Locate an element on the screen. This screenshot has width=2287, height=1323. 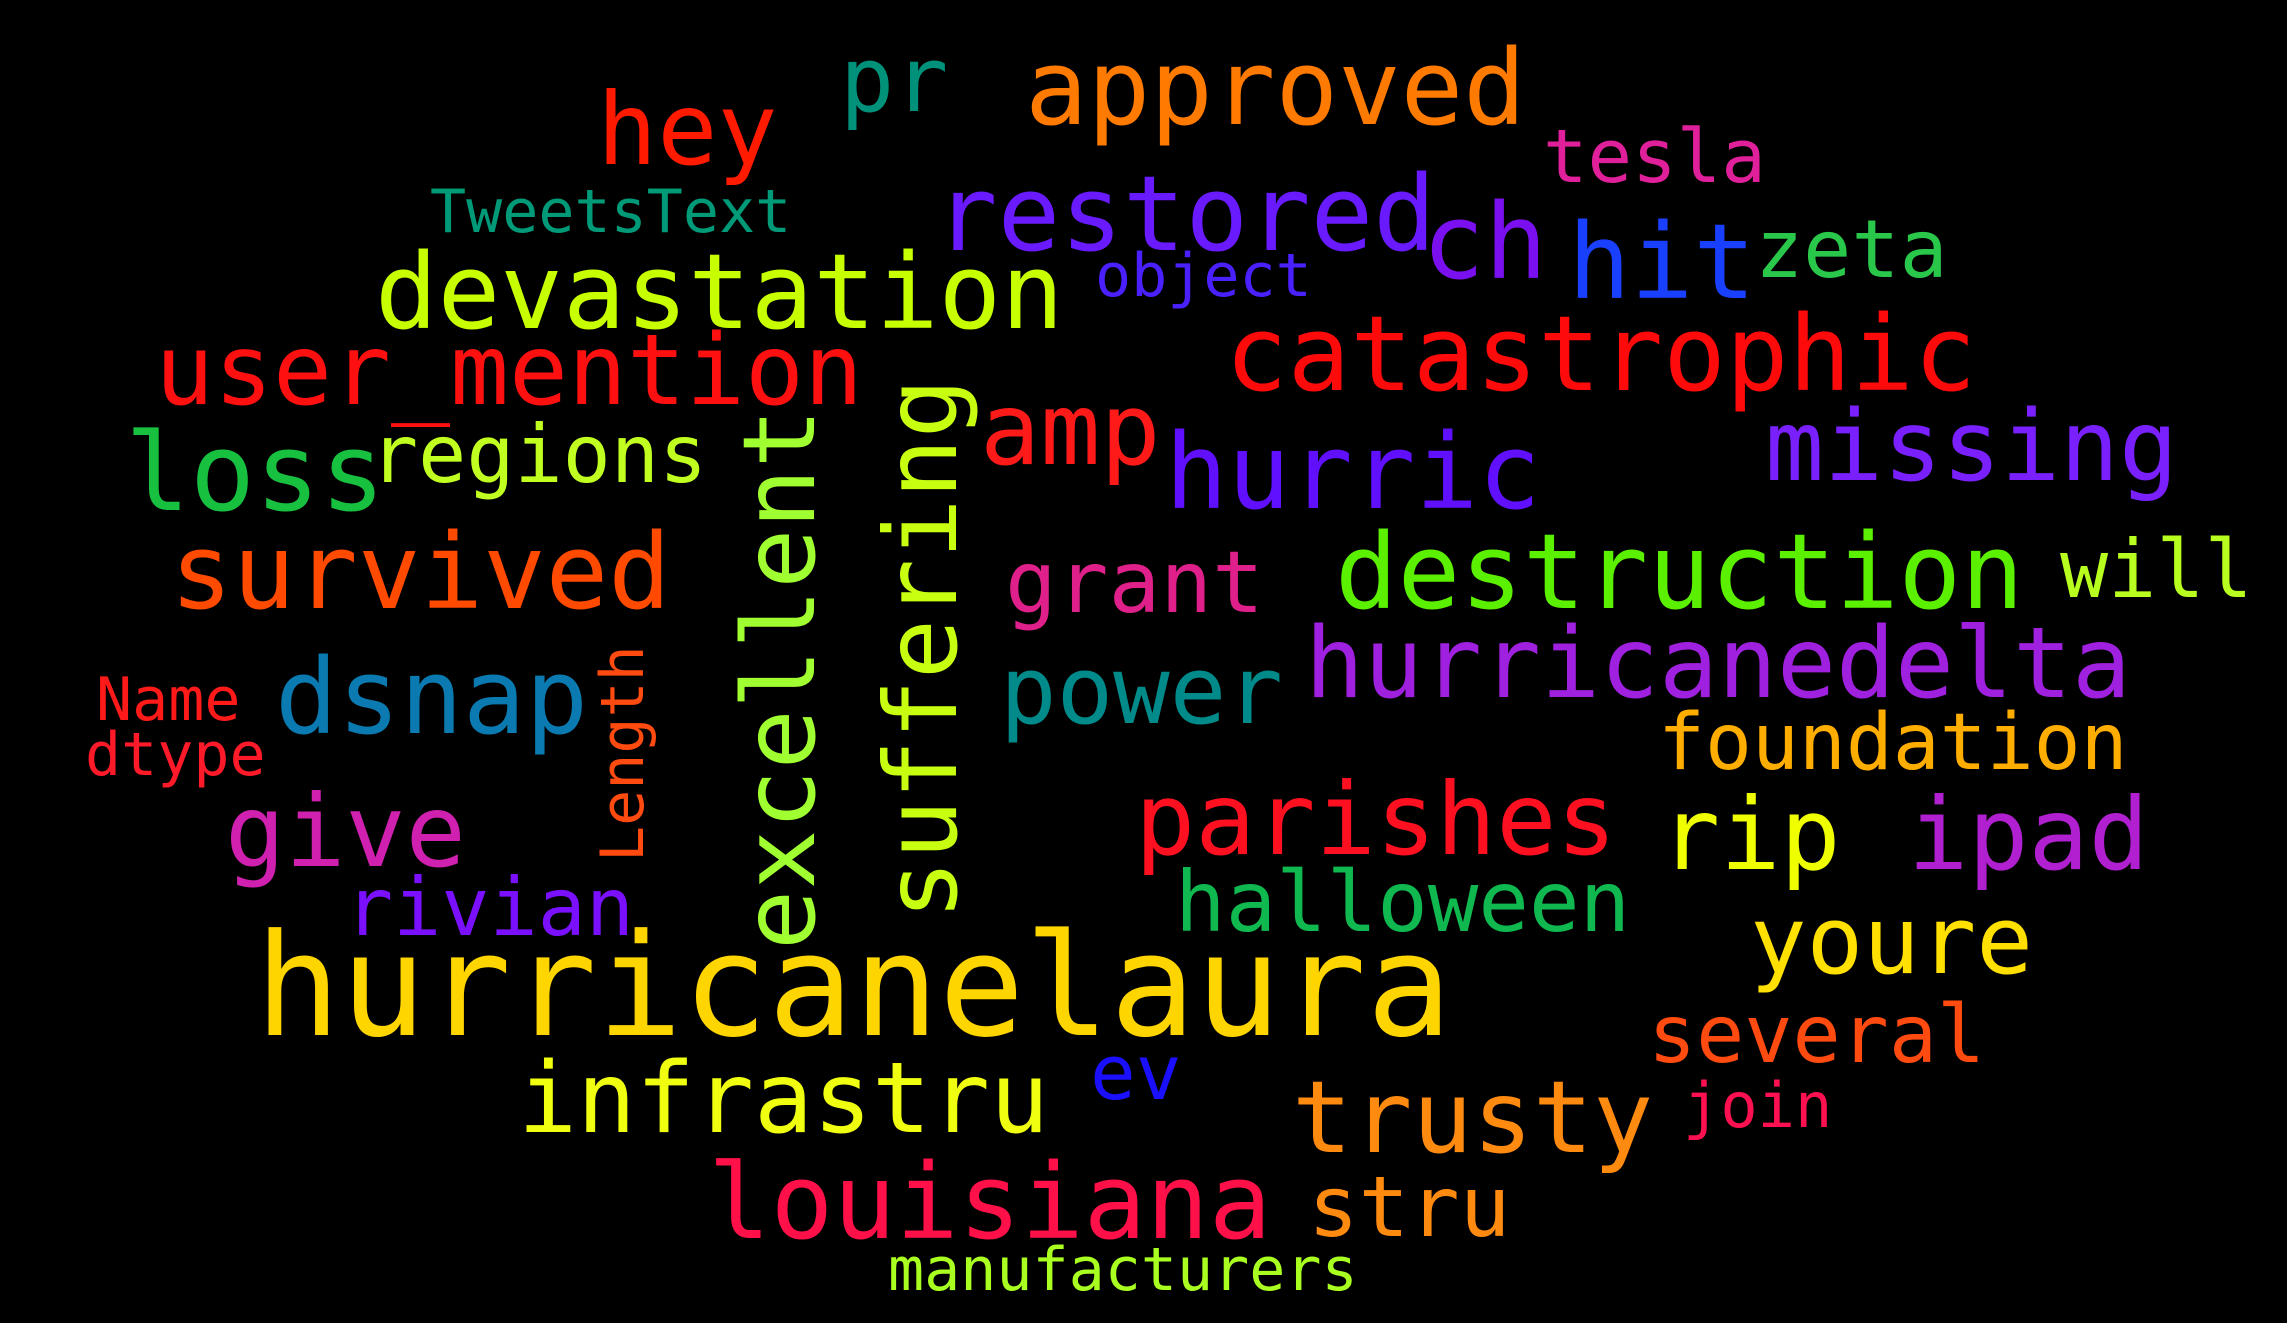
word-pr: pr is located at coordinates (894, 80).